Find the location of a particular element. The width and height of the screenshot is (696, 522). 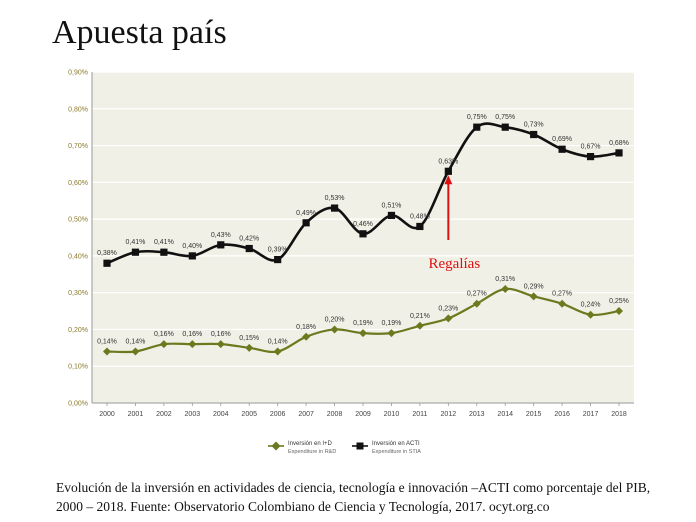

y-tick-label: 0,60% is located at coordinates (78, 183).